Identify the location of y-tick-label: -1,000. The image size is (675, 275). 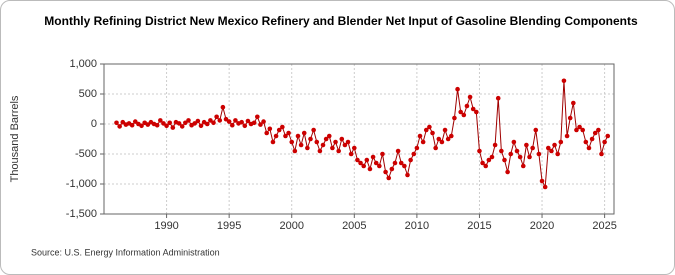
(81, 184).